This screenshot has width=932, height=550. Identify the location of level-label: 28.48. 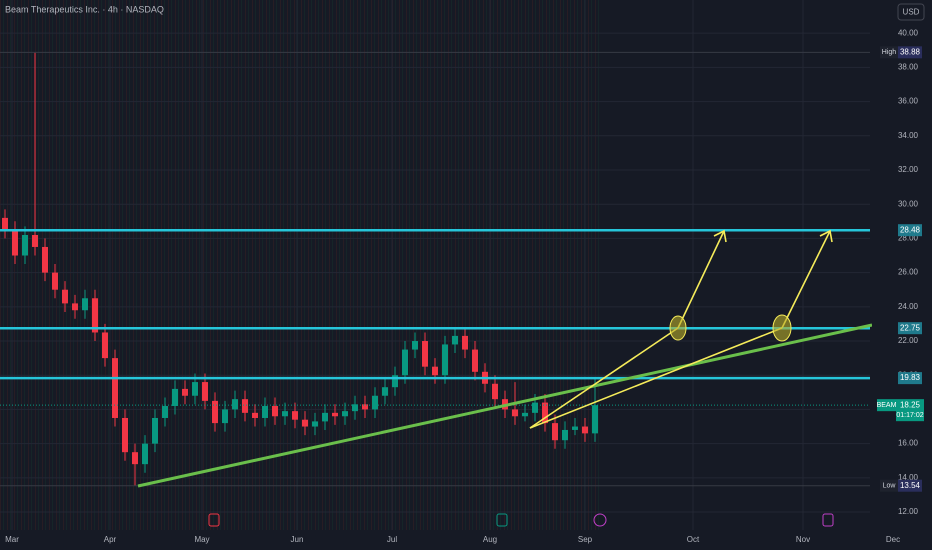
(910, 229).